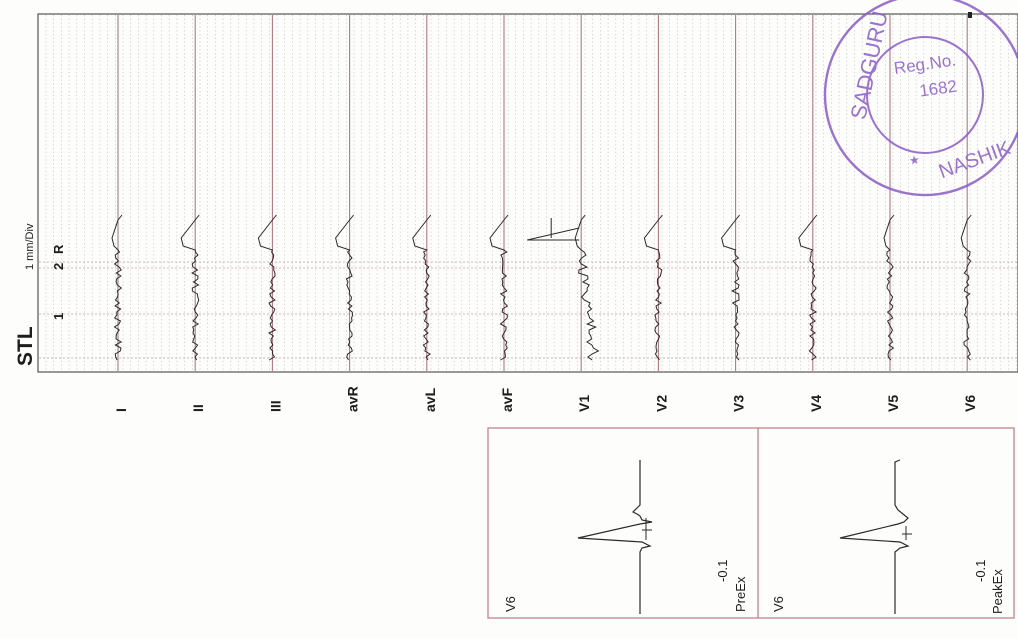 This screenshot has height=638, width=1018. Describe the element at coordinates (275, 406) in the screenshot. I see `lead-label-iii: III` at that location.